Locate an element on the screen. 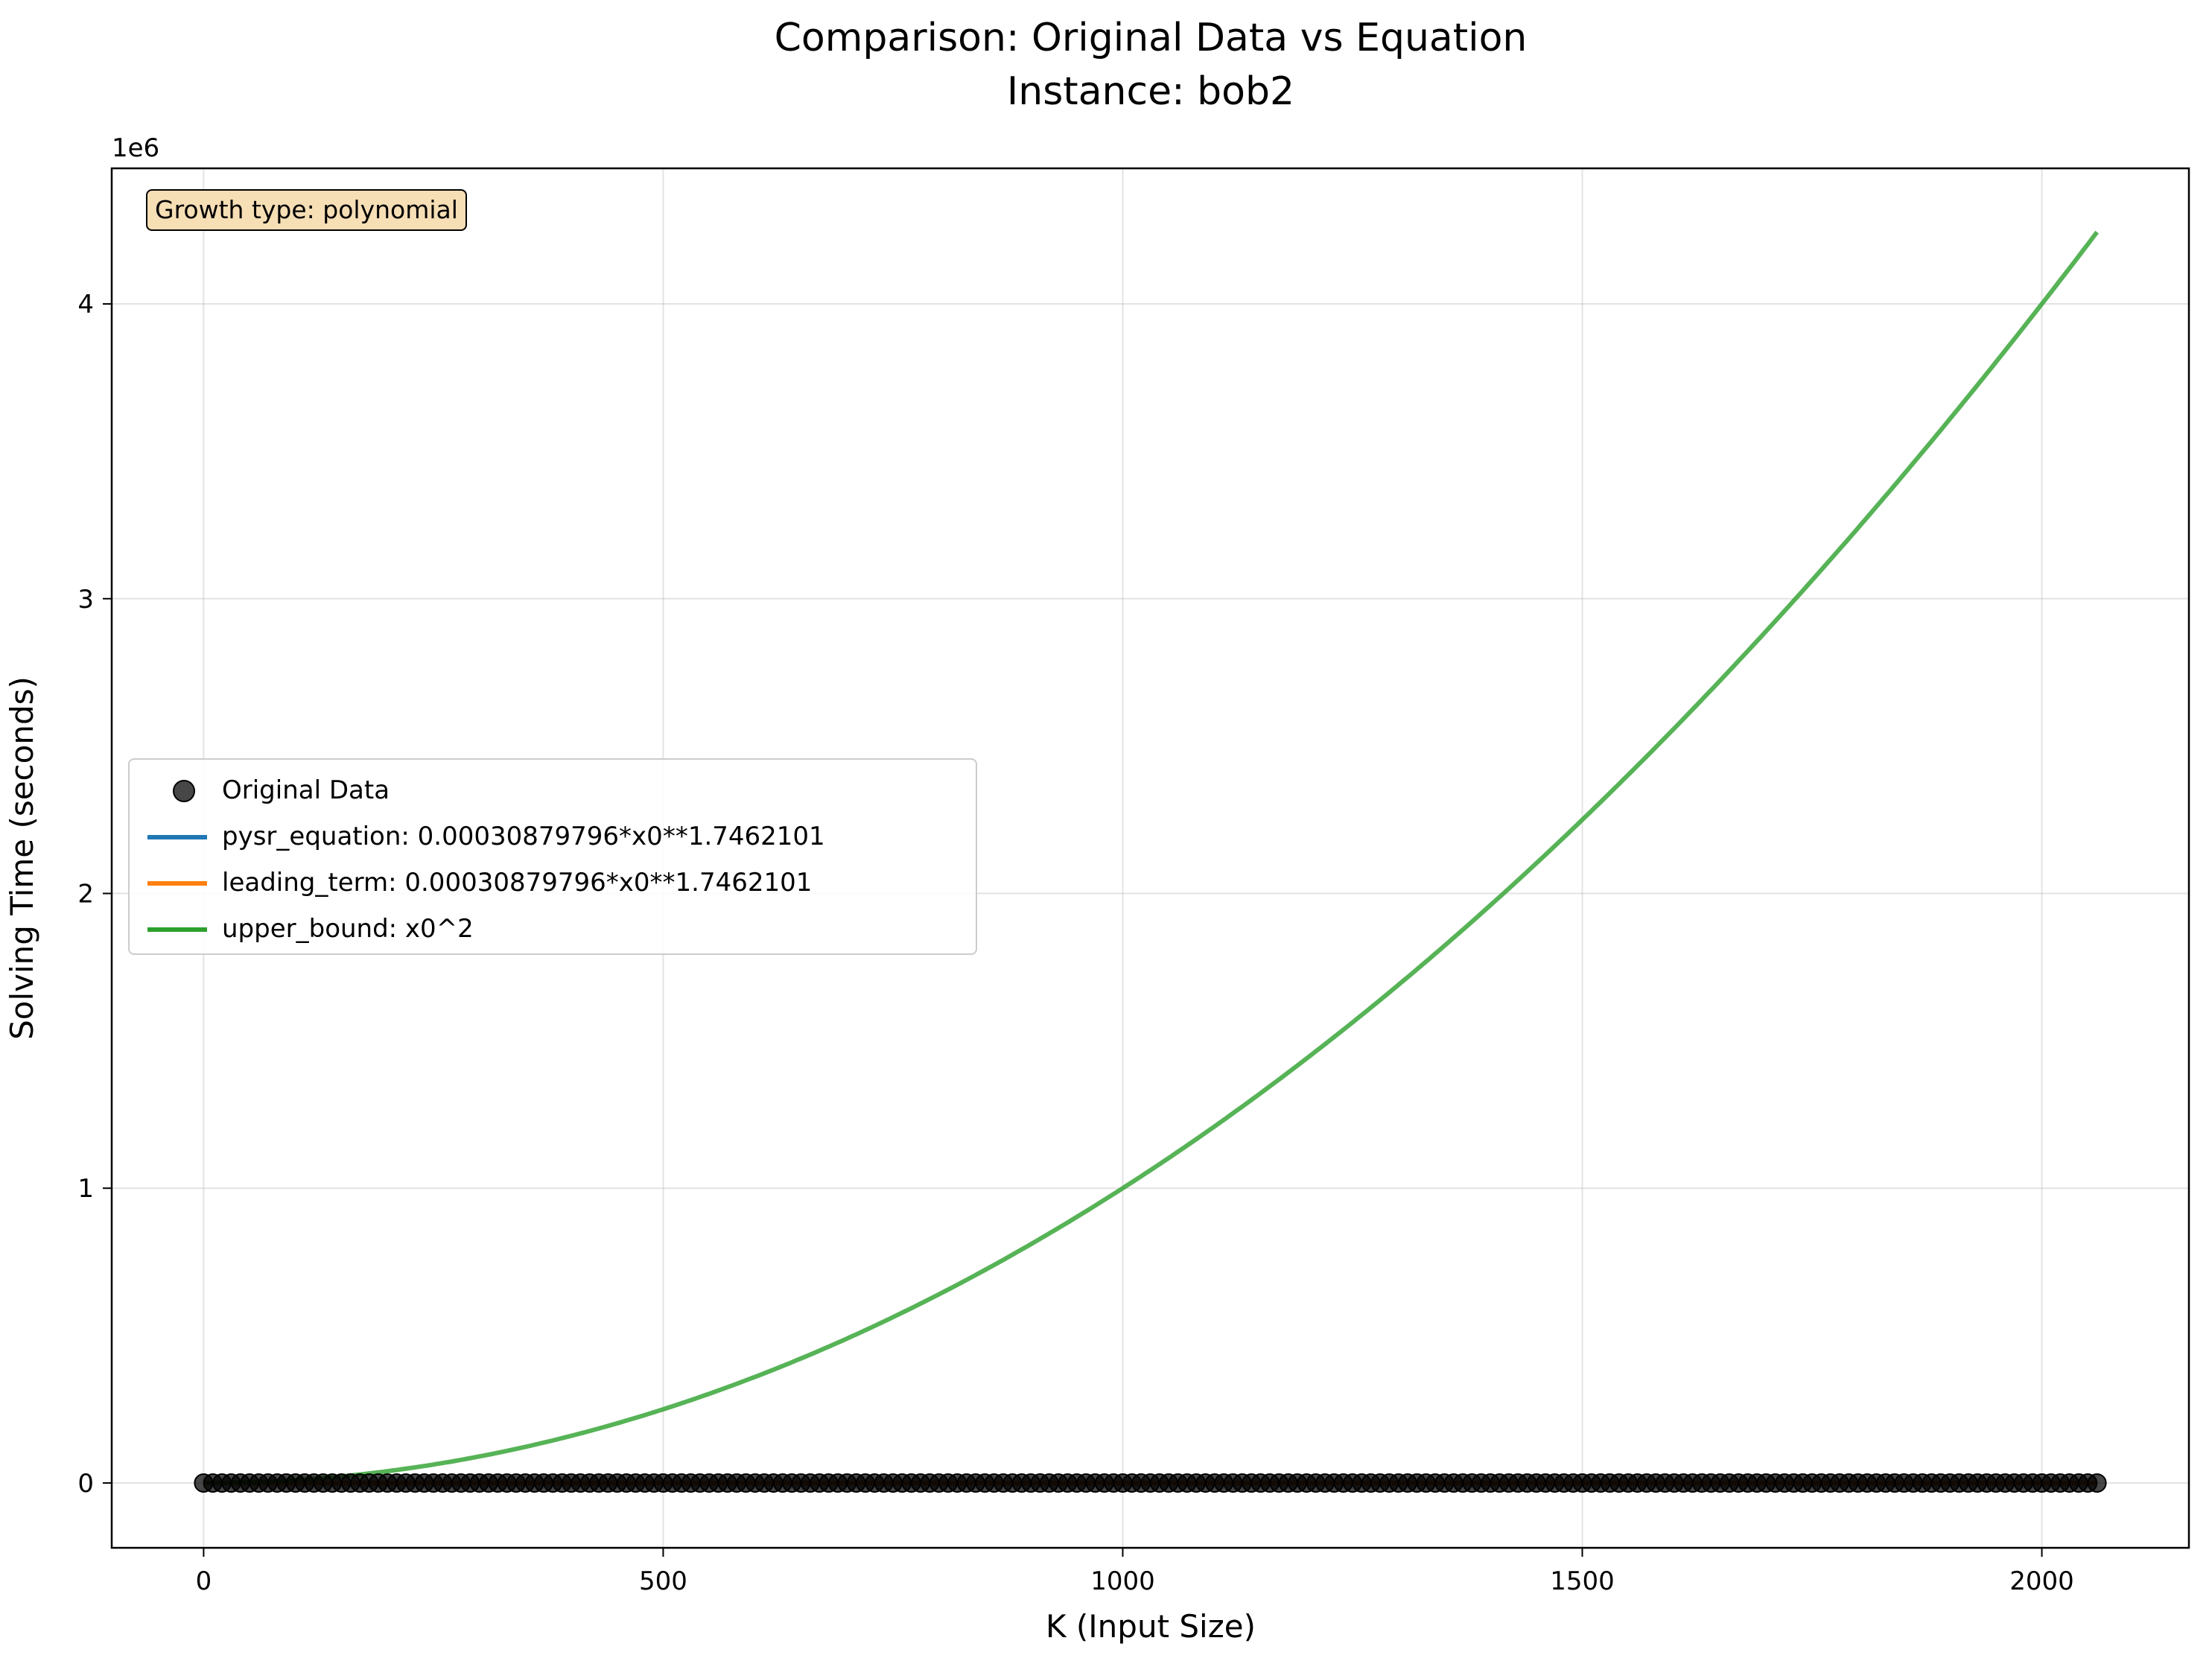 The height and width of the screenshot is (1667, 2212). y-tick-label: 2 is located at coordinates (85, 894).